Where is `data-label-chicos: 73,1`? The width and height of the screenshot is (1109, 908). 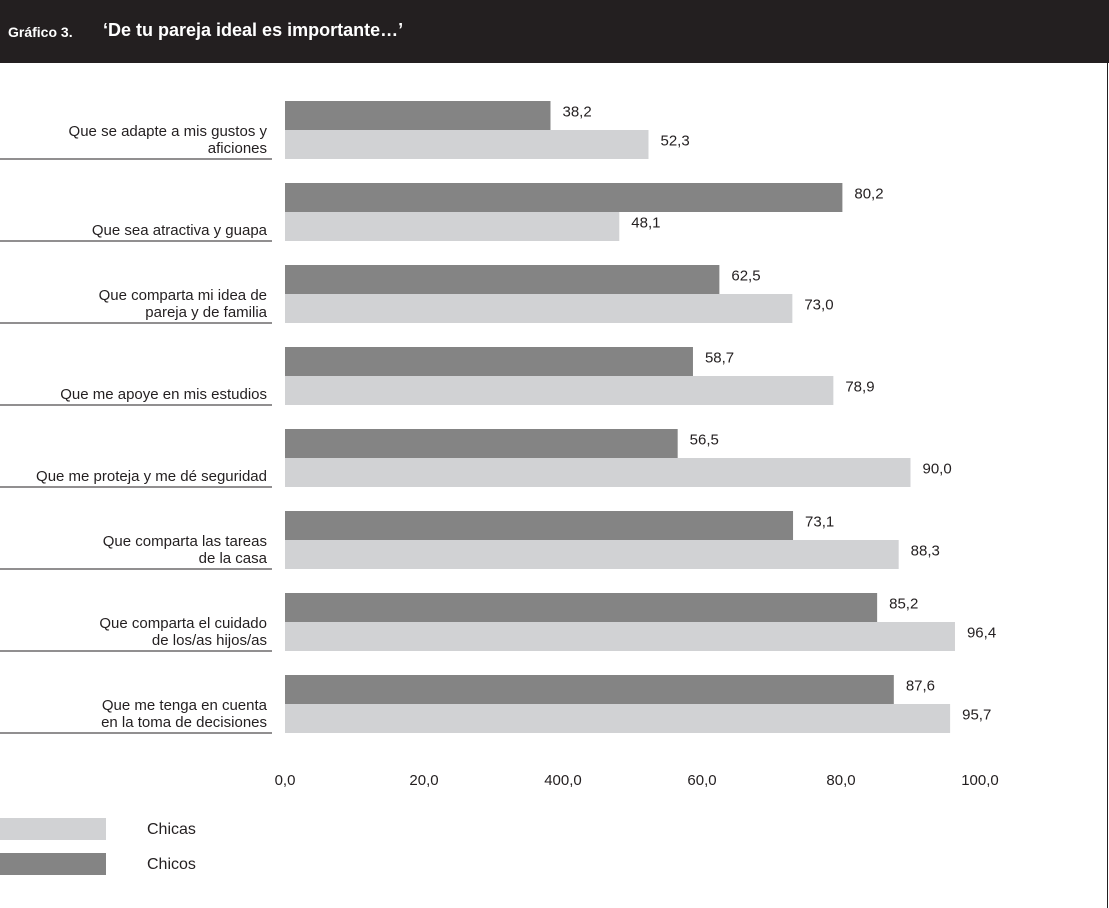 data-label-chicos: 73,1 is located at coordinates (819, 522).